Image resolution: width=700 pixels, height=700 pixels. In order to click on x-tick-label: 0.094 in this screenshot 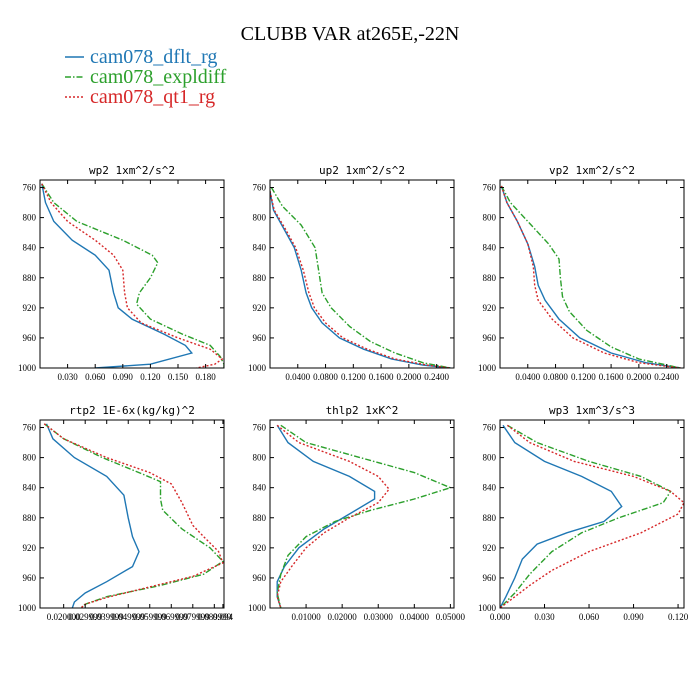, I will do `click(223, 617)`.